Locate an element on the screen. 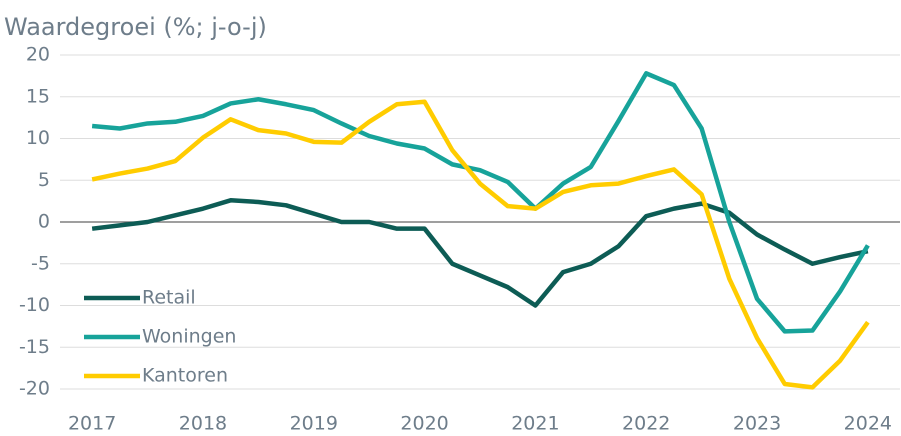 The height and width of the screenshot is (436, 901). y-tick-label: -20 is located at coordinates (34, 389).